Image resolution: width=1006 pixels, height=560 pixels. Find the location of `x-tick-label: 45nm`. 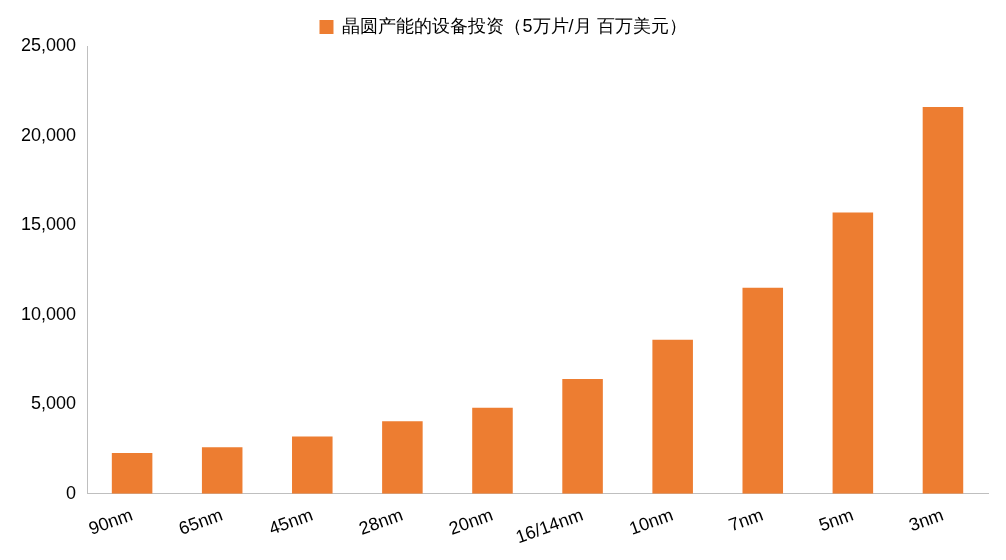

x-tick-label: 45nm is located at coordinates (291, 521).